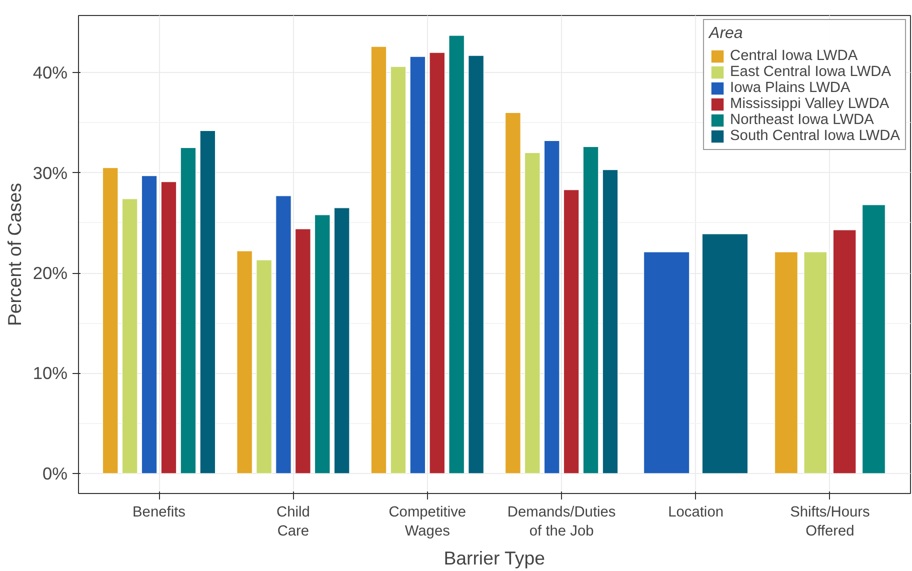 Image resolution: width=912 pixels, height=571 pixels. What do you see at coordinates (561, 522) in the screenshot?
I see `x-tick-label: Demands/Duties of the Job` at bounding box center [561, 522].